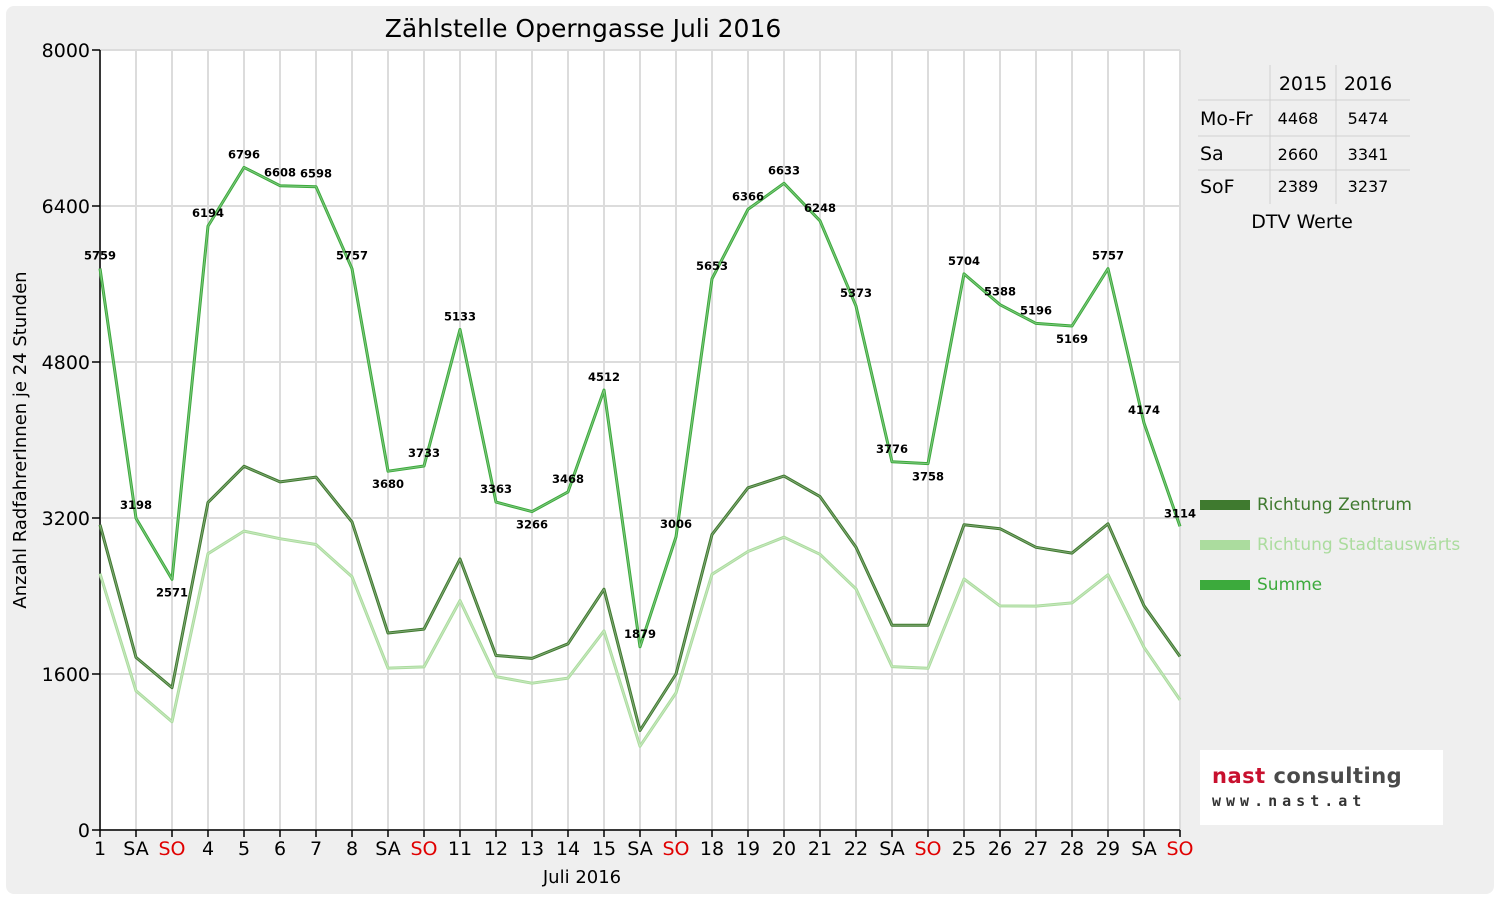 The image size is (1500, 900). I want to click on data-label: 5653, so click(712, 266).